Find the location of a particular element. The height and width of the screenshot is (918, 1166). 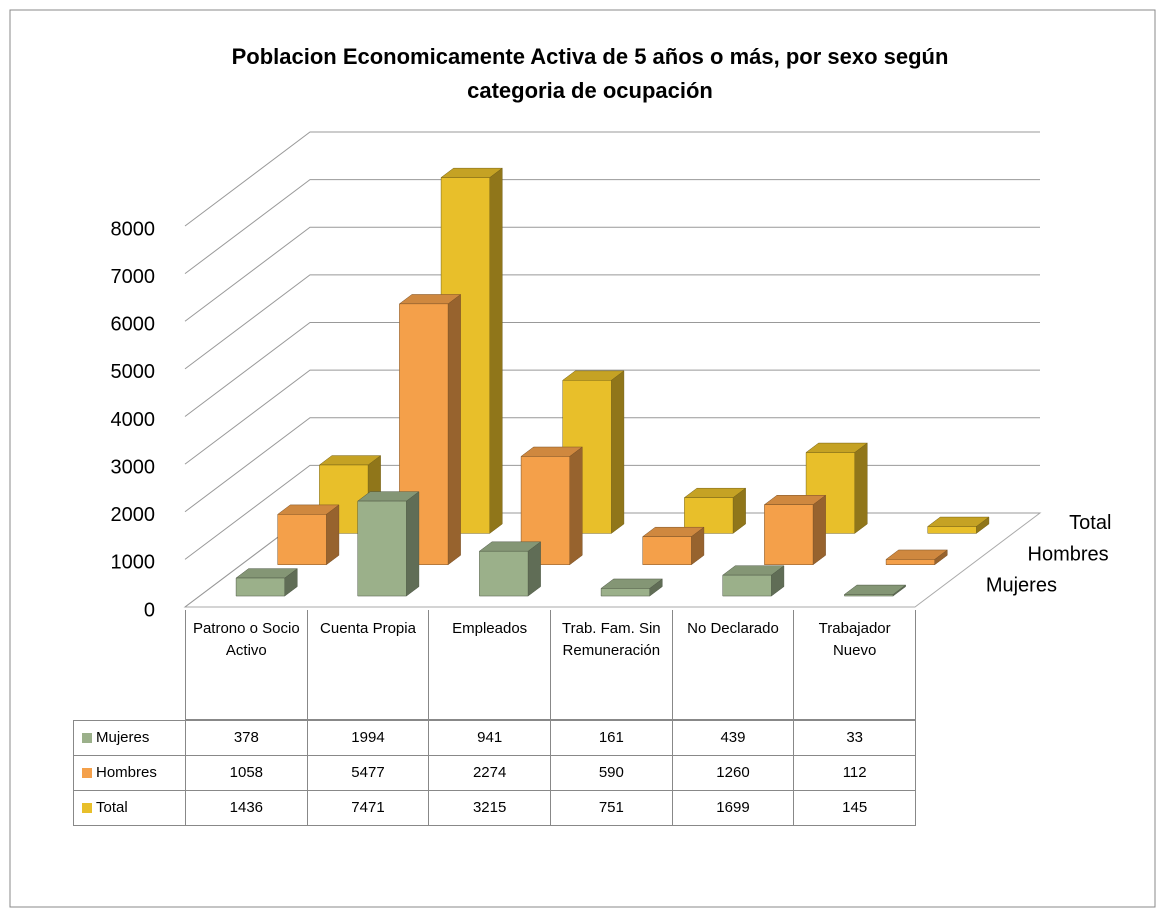

table-cell: 5477 is located at coordinates (368, 773).